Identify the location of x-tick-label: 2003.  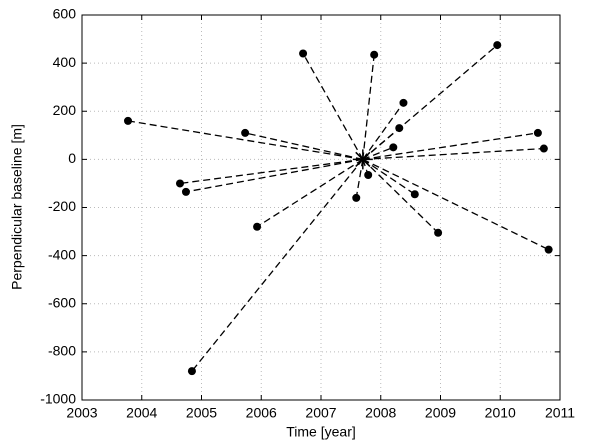
(81, 413).